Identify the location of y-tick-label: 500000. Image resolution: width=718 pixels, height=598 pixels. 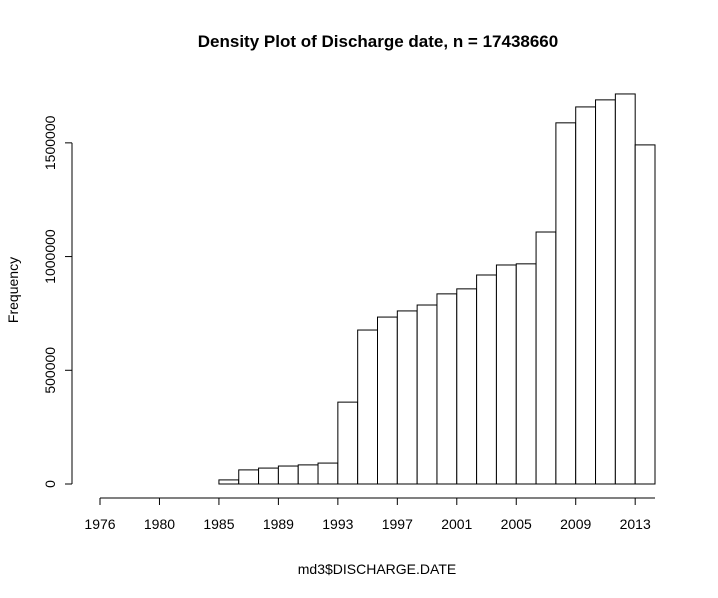
(50, 370).